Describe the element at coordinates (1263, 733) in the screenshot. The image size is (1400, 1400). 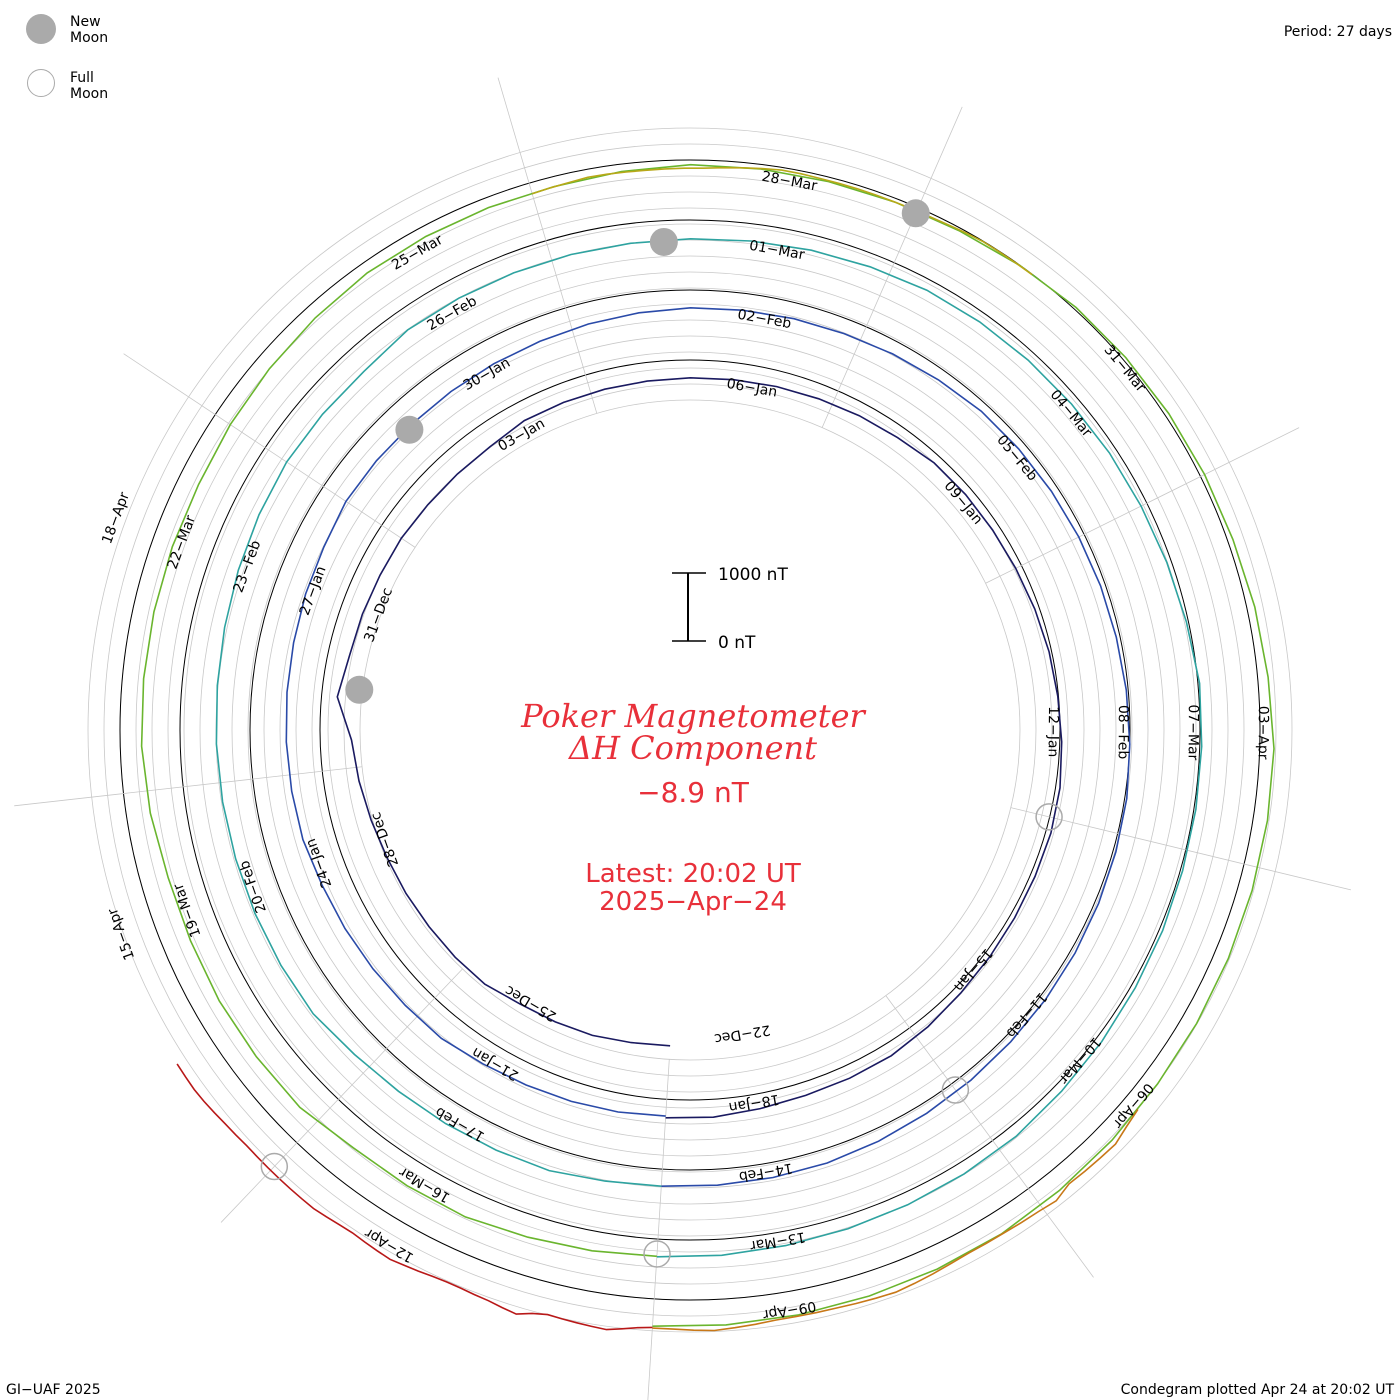
I see `date-label: 03−Apr` at that location.